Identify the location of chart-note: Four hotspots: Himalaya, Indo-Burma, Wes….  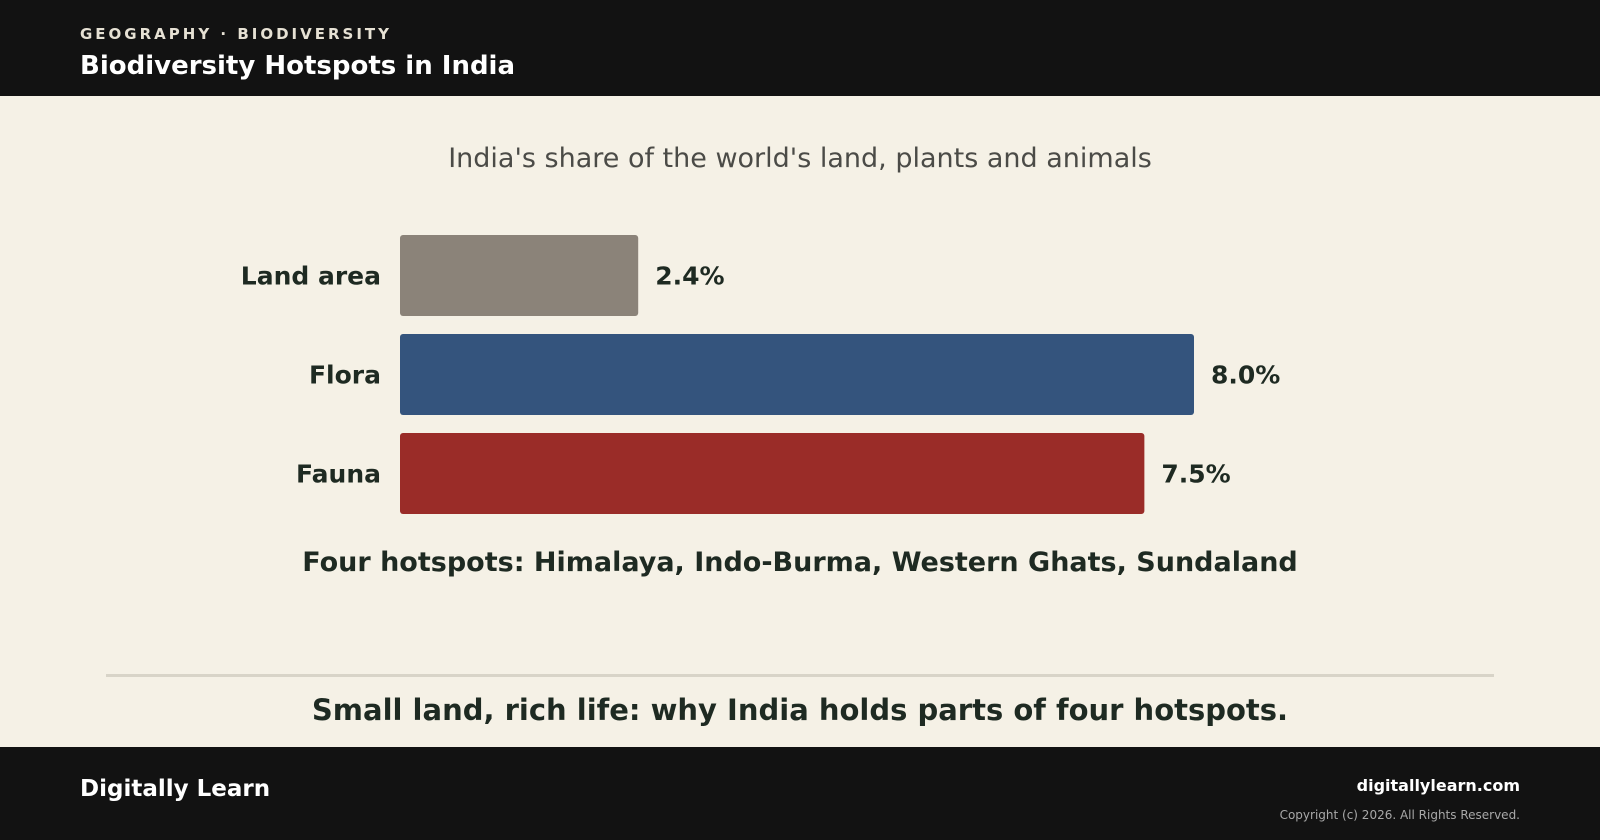
(800, 562).